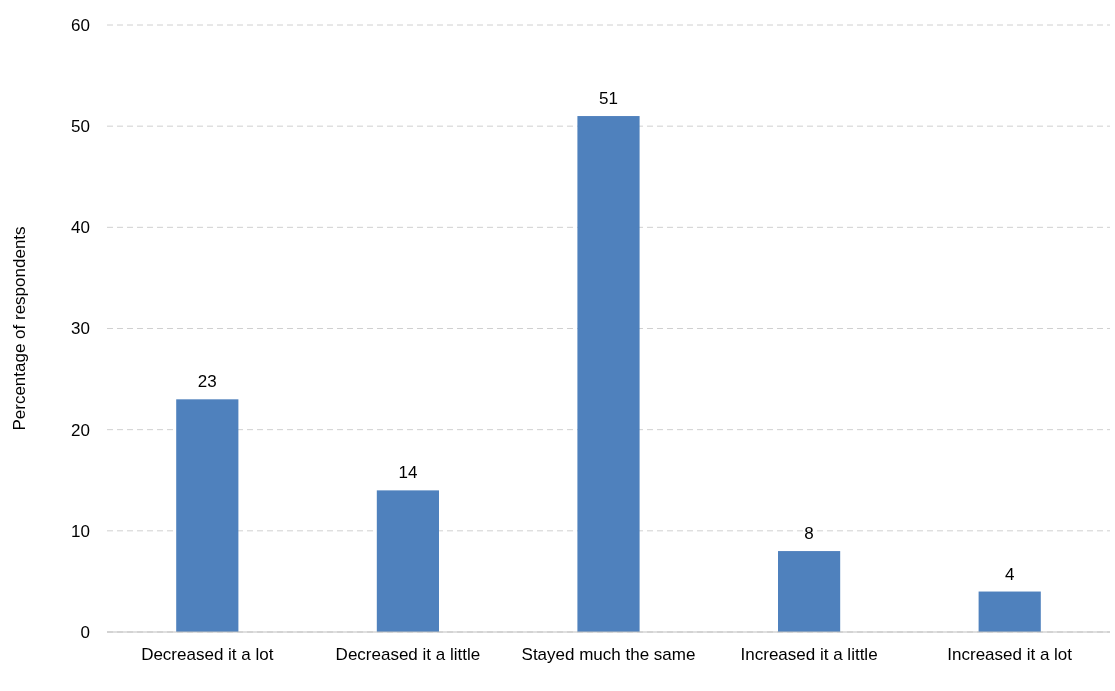 The height and width of the screenshot is (691, 1115). What do you see at coordinates (408, 473) in the screenshot?
I see `data-label: 14` at bounding box center [408, 473].